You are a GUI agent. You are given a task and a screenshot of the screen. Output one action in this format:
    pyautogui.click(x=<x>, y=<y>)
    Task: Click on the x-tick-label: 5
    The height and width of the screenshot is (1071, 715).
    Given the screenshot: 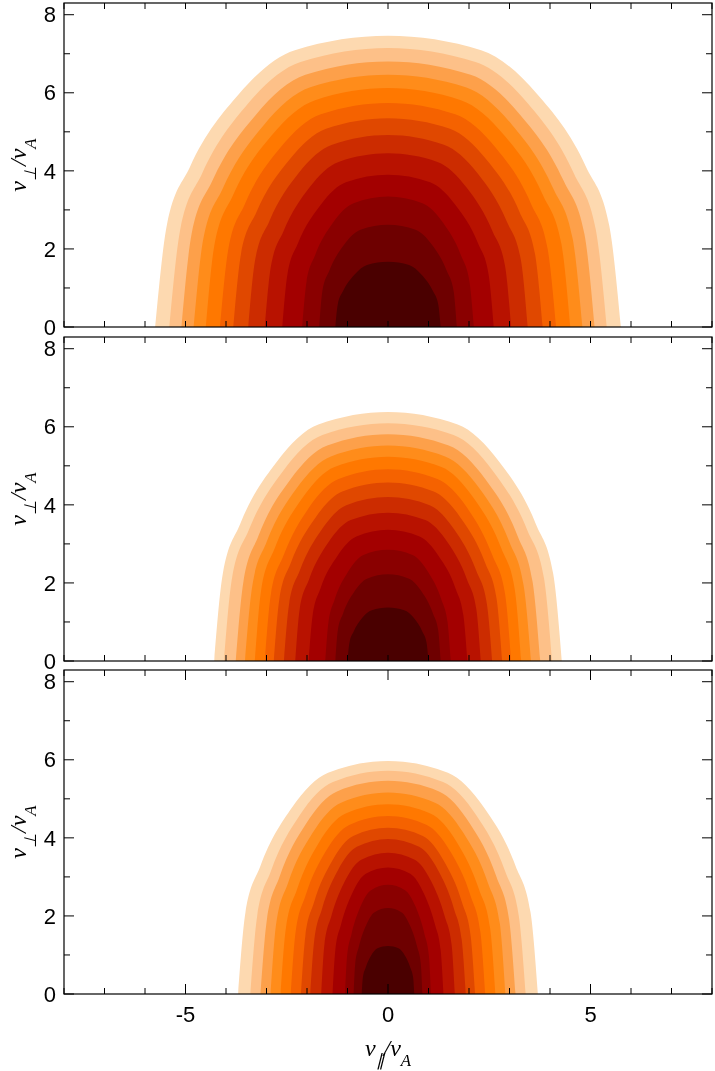 What is the action you would take?
    pyautogui.click(x=590, y=1014)
    